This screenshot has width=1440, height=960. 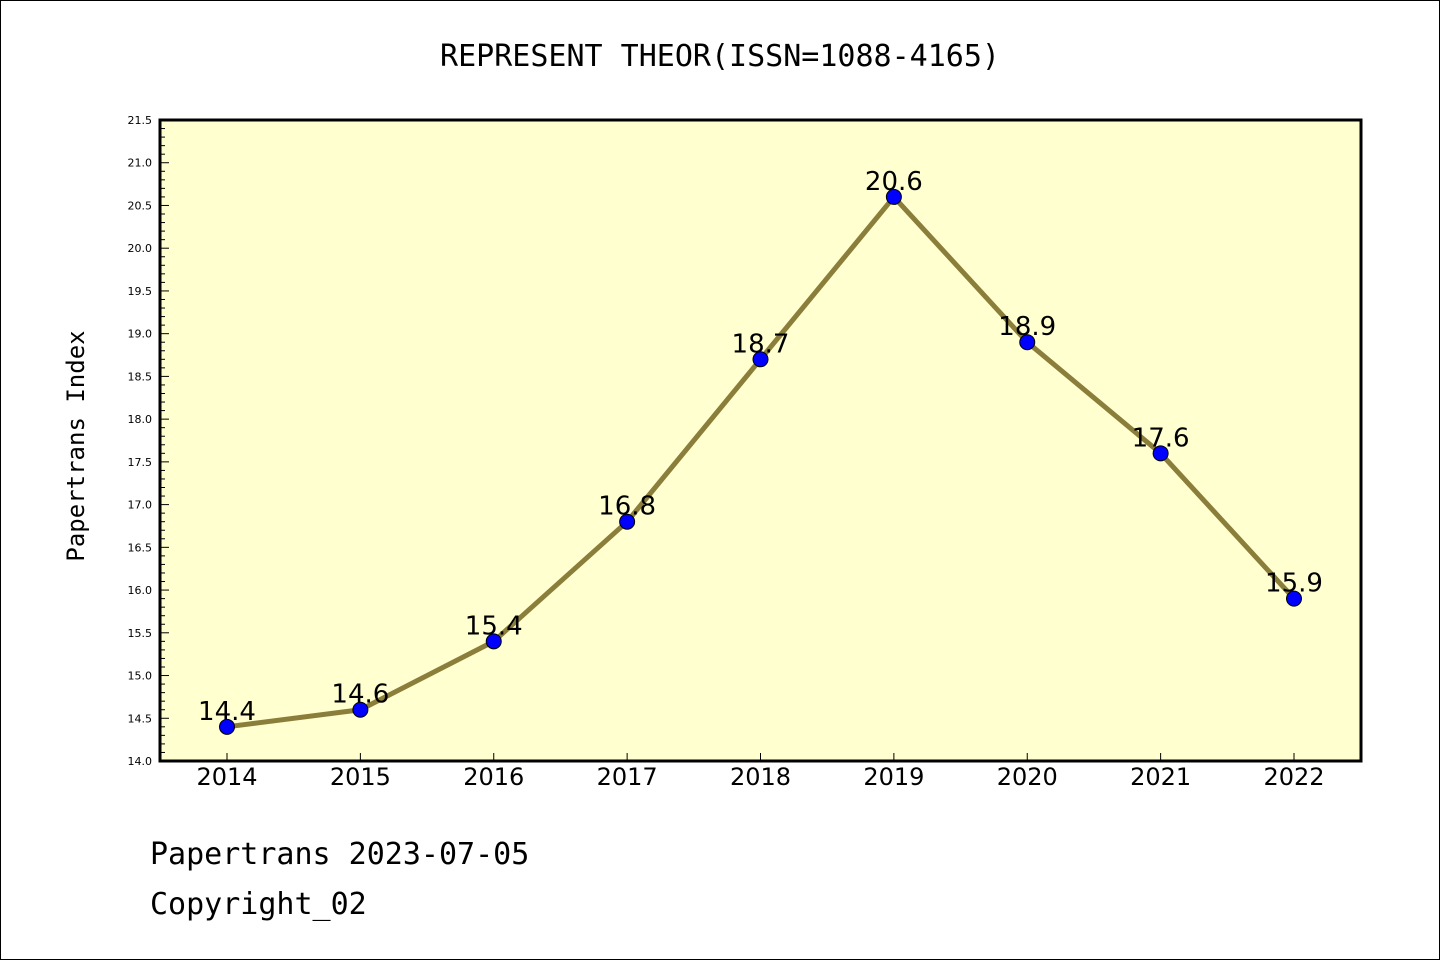 I want to click on data-label: 15.9, so click(x=1294, y=584).